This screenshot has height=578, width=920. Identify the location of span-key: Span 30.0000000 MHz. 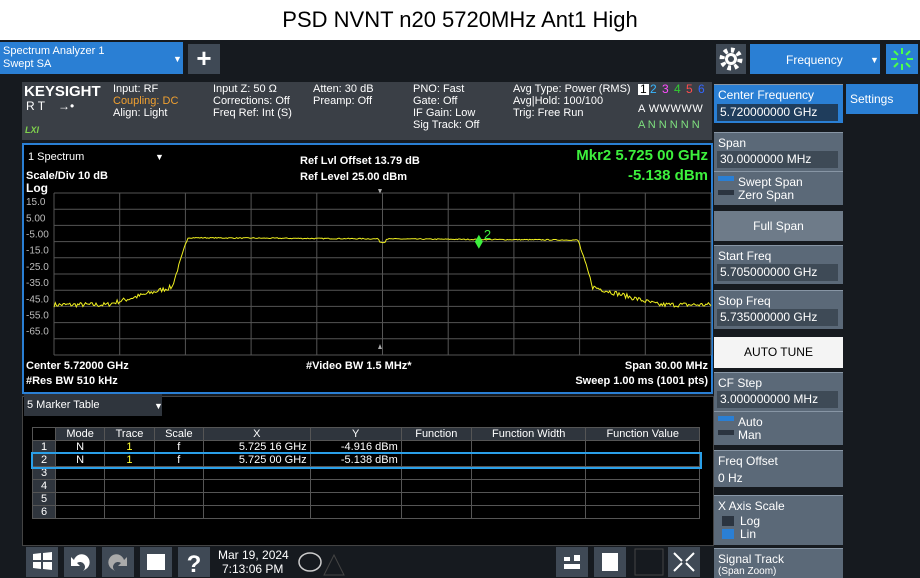
(778, 151).